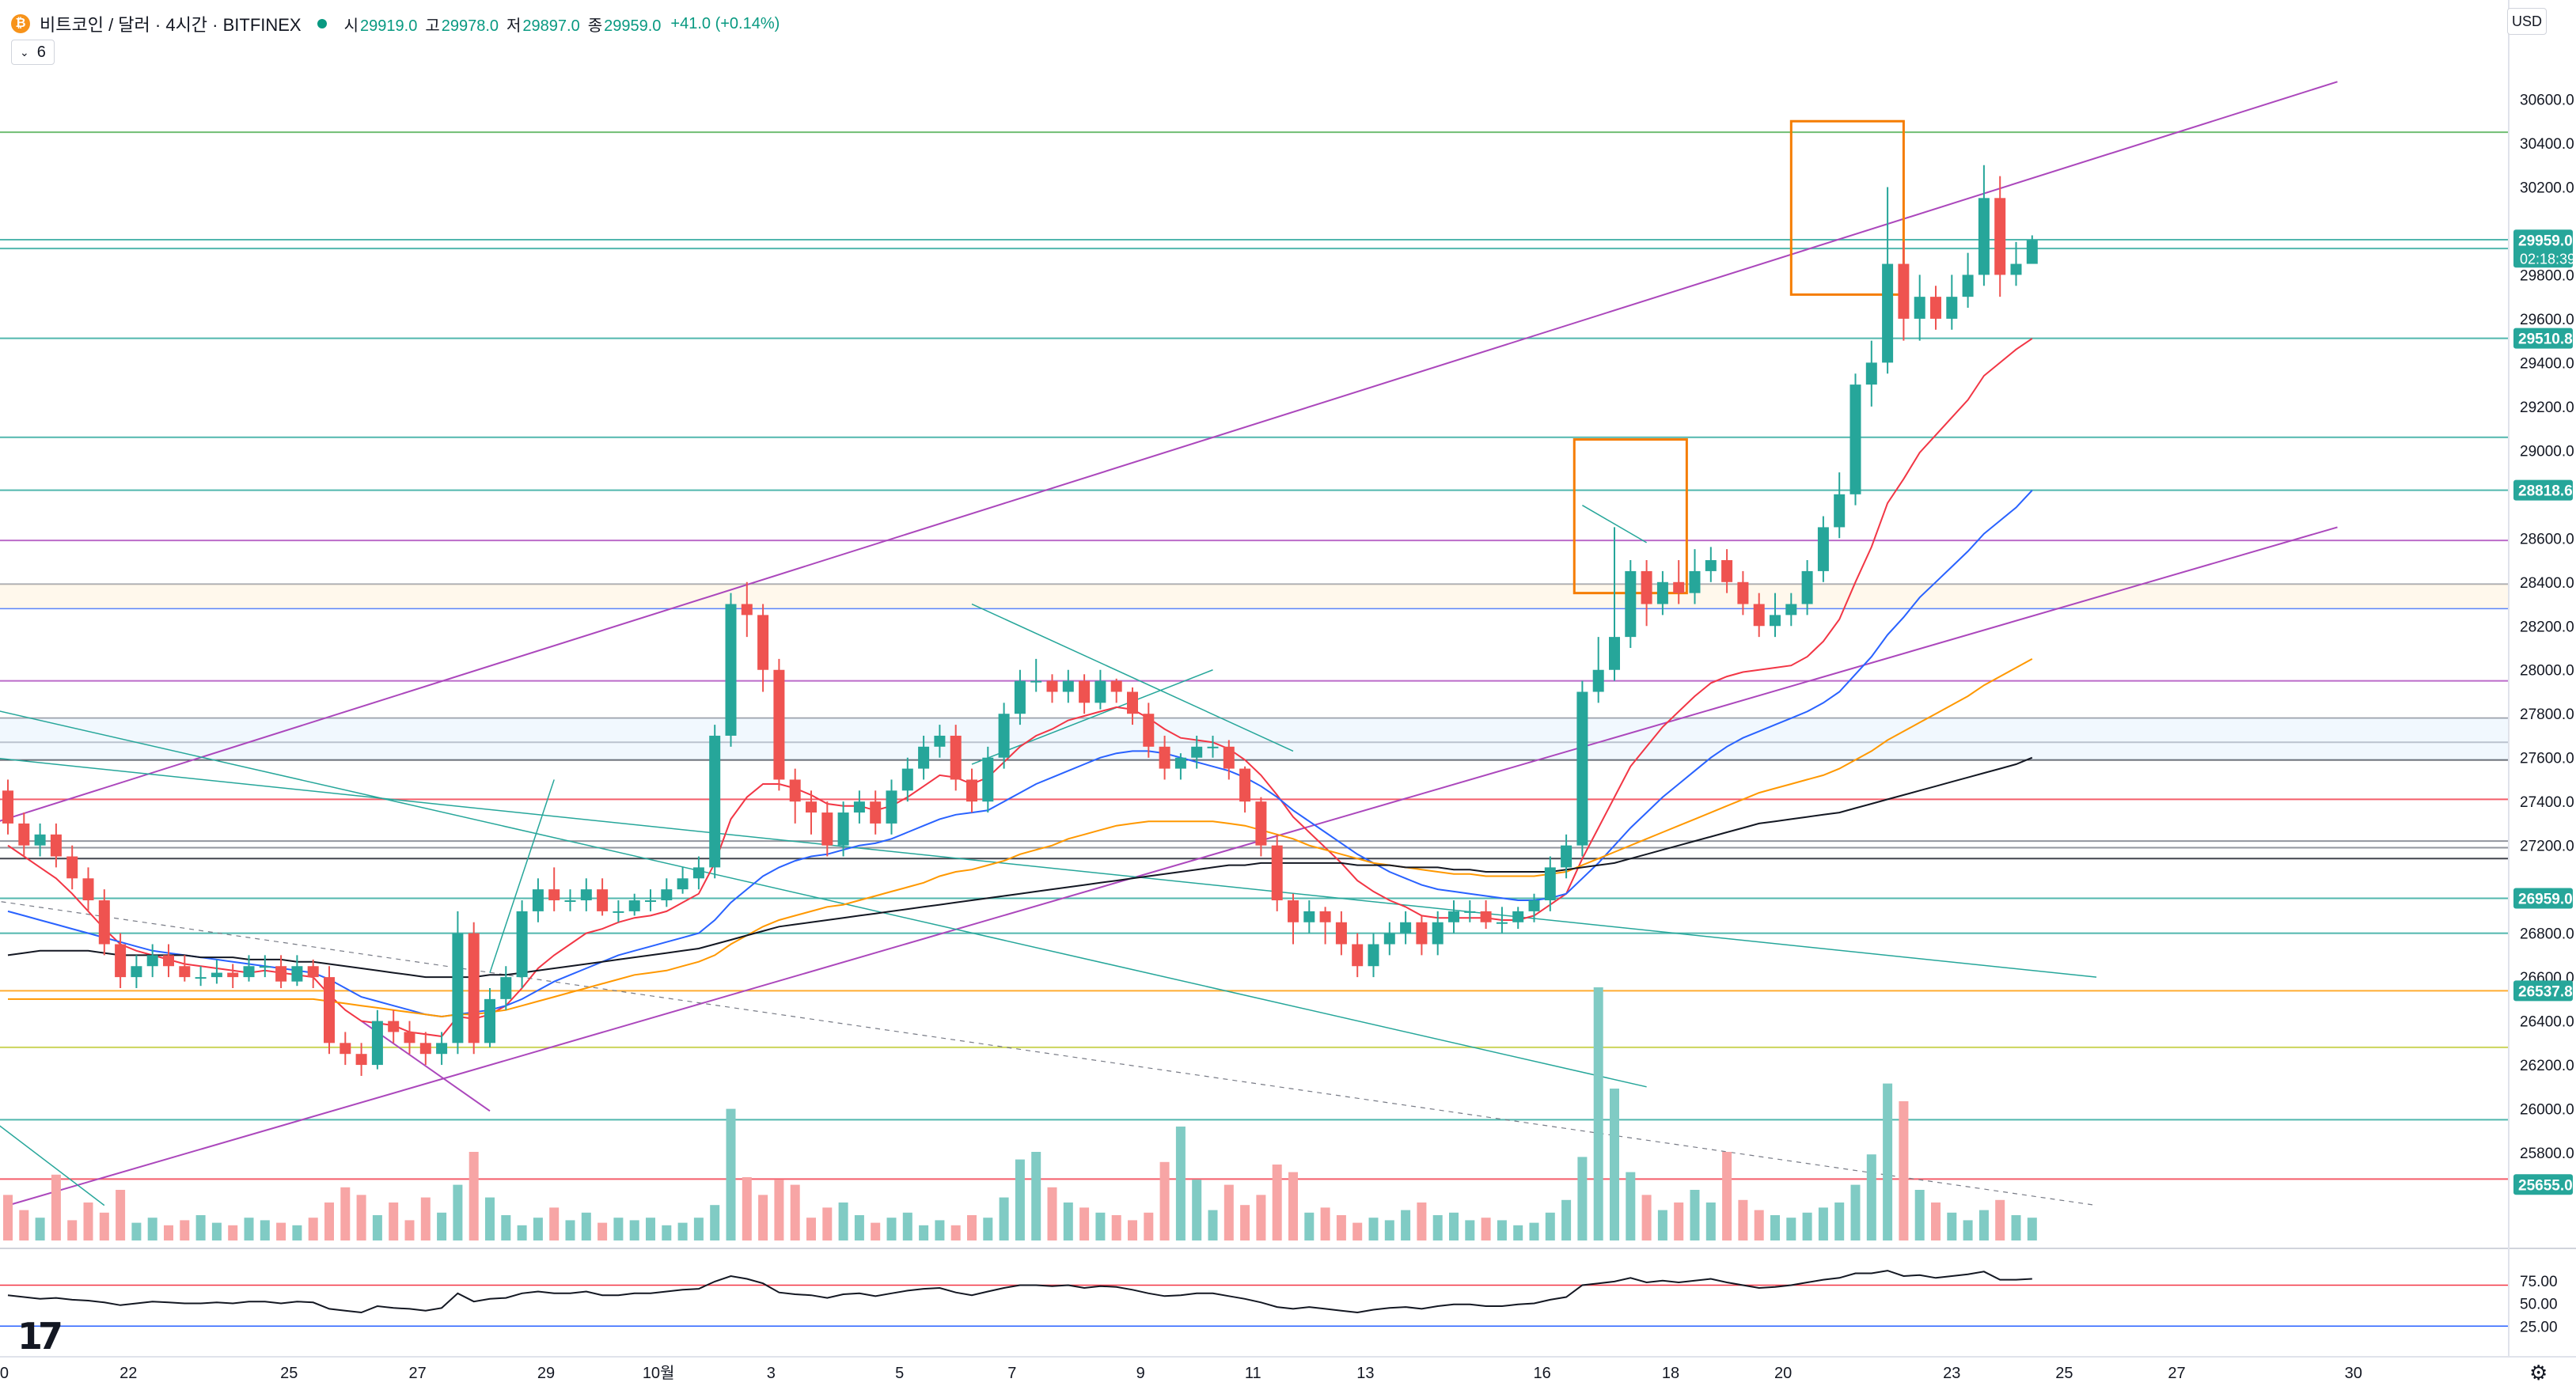 This screenshot has height=1390, width=2576. What do you see at coordinates (33, 53) in the screenshot?
I see `indicator-toggle-button: ⌄ 6` at bounding box center [33, 53].